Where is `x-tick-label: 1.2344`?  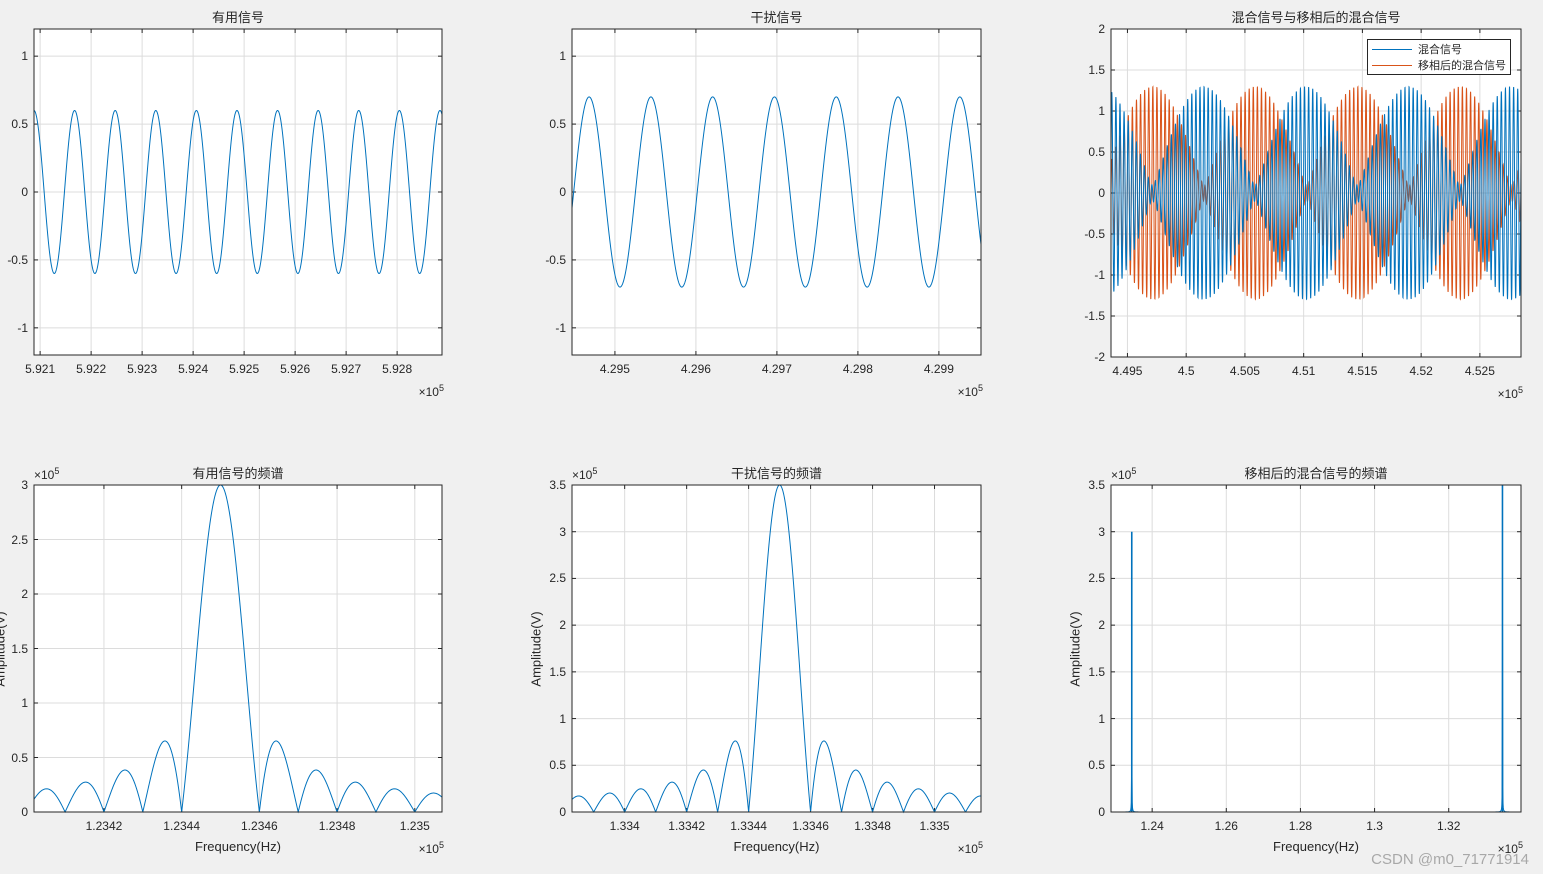
x-tick-label: 1.2344 is located at coordinates (182, 826).